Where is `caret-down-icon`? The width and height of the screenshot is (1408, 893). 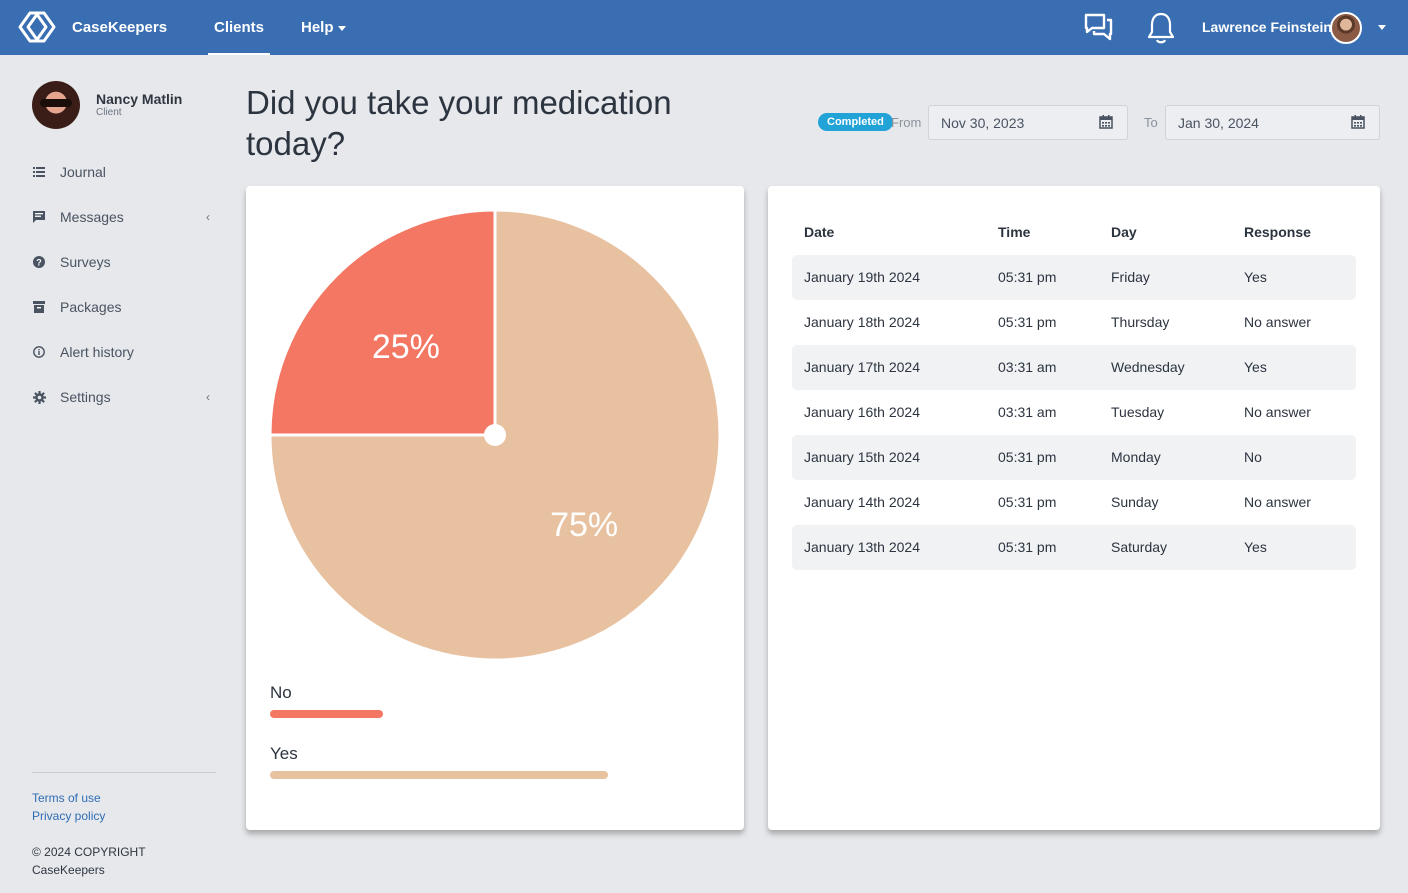 caret-down-icon is located at coordinates (341, 28).